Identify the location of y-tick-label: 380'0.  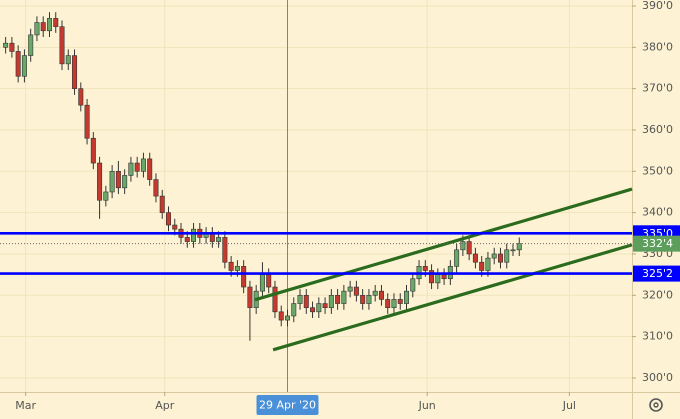
(657, 46).